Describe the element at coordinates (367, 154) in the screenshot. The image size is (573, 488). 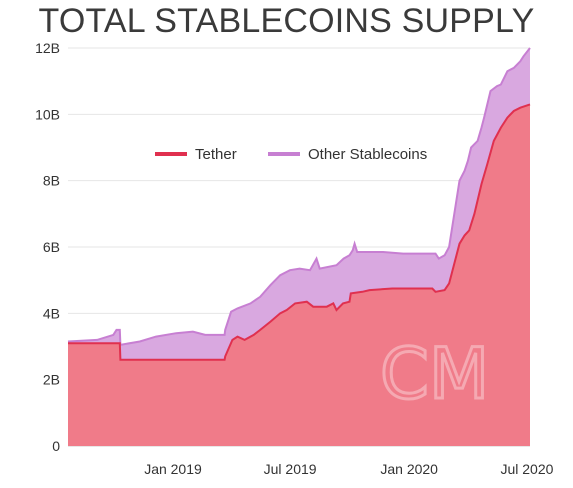
I see `legend-label-other-stablecoins: Other Stablecoins` at that location.